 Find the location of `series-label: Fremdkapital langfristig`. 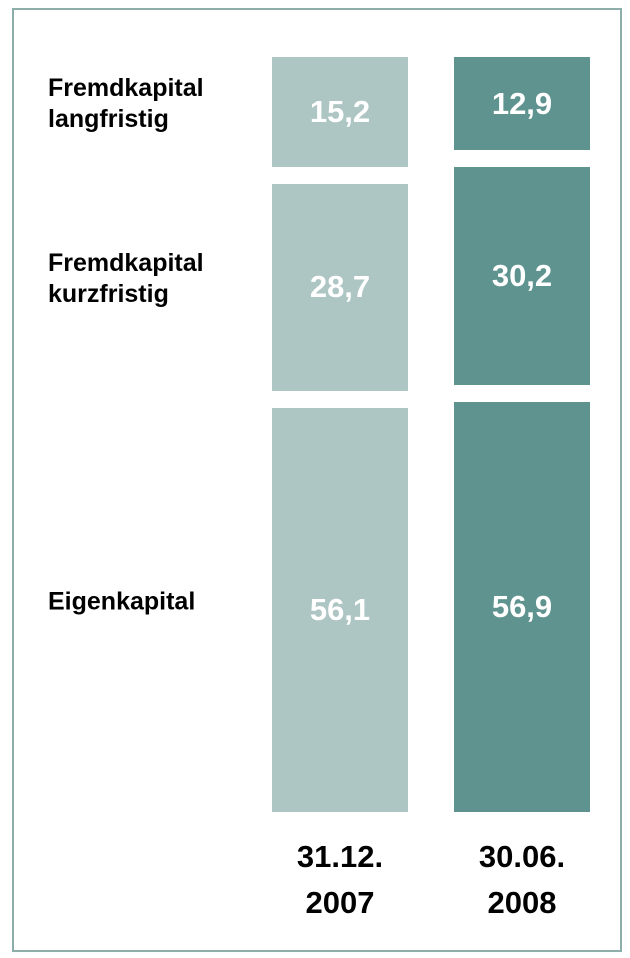

series-label: Fremdkapital langfristig is located at coordinates (126, 103).